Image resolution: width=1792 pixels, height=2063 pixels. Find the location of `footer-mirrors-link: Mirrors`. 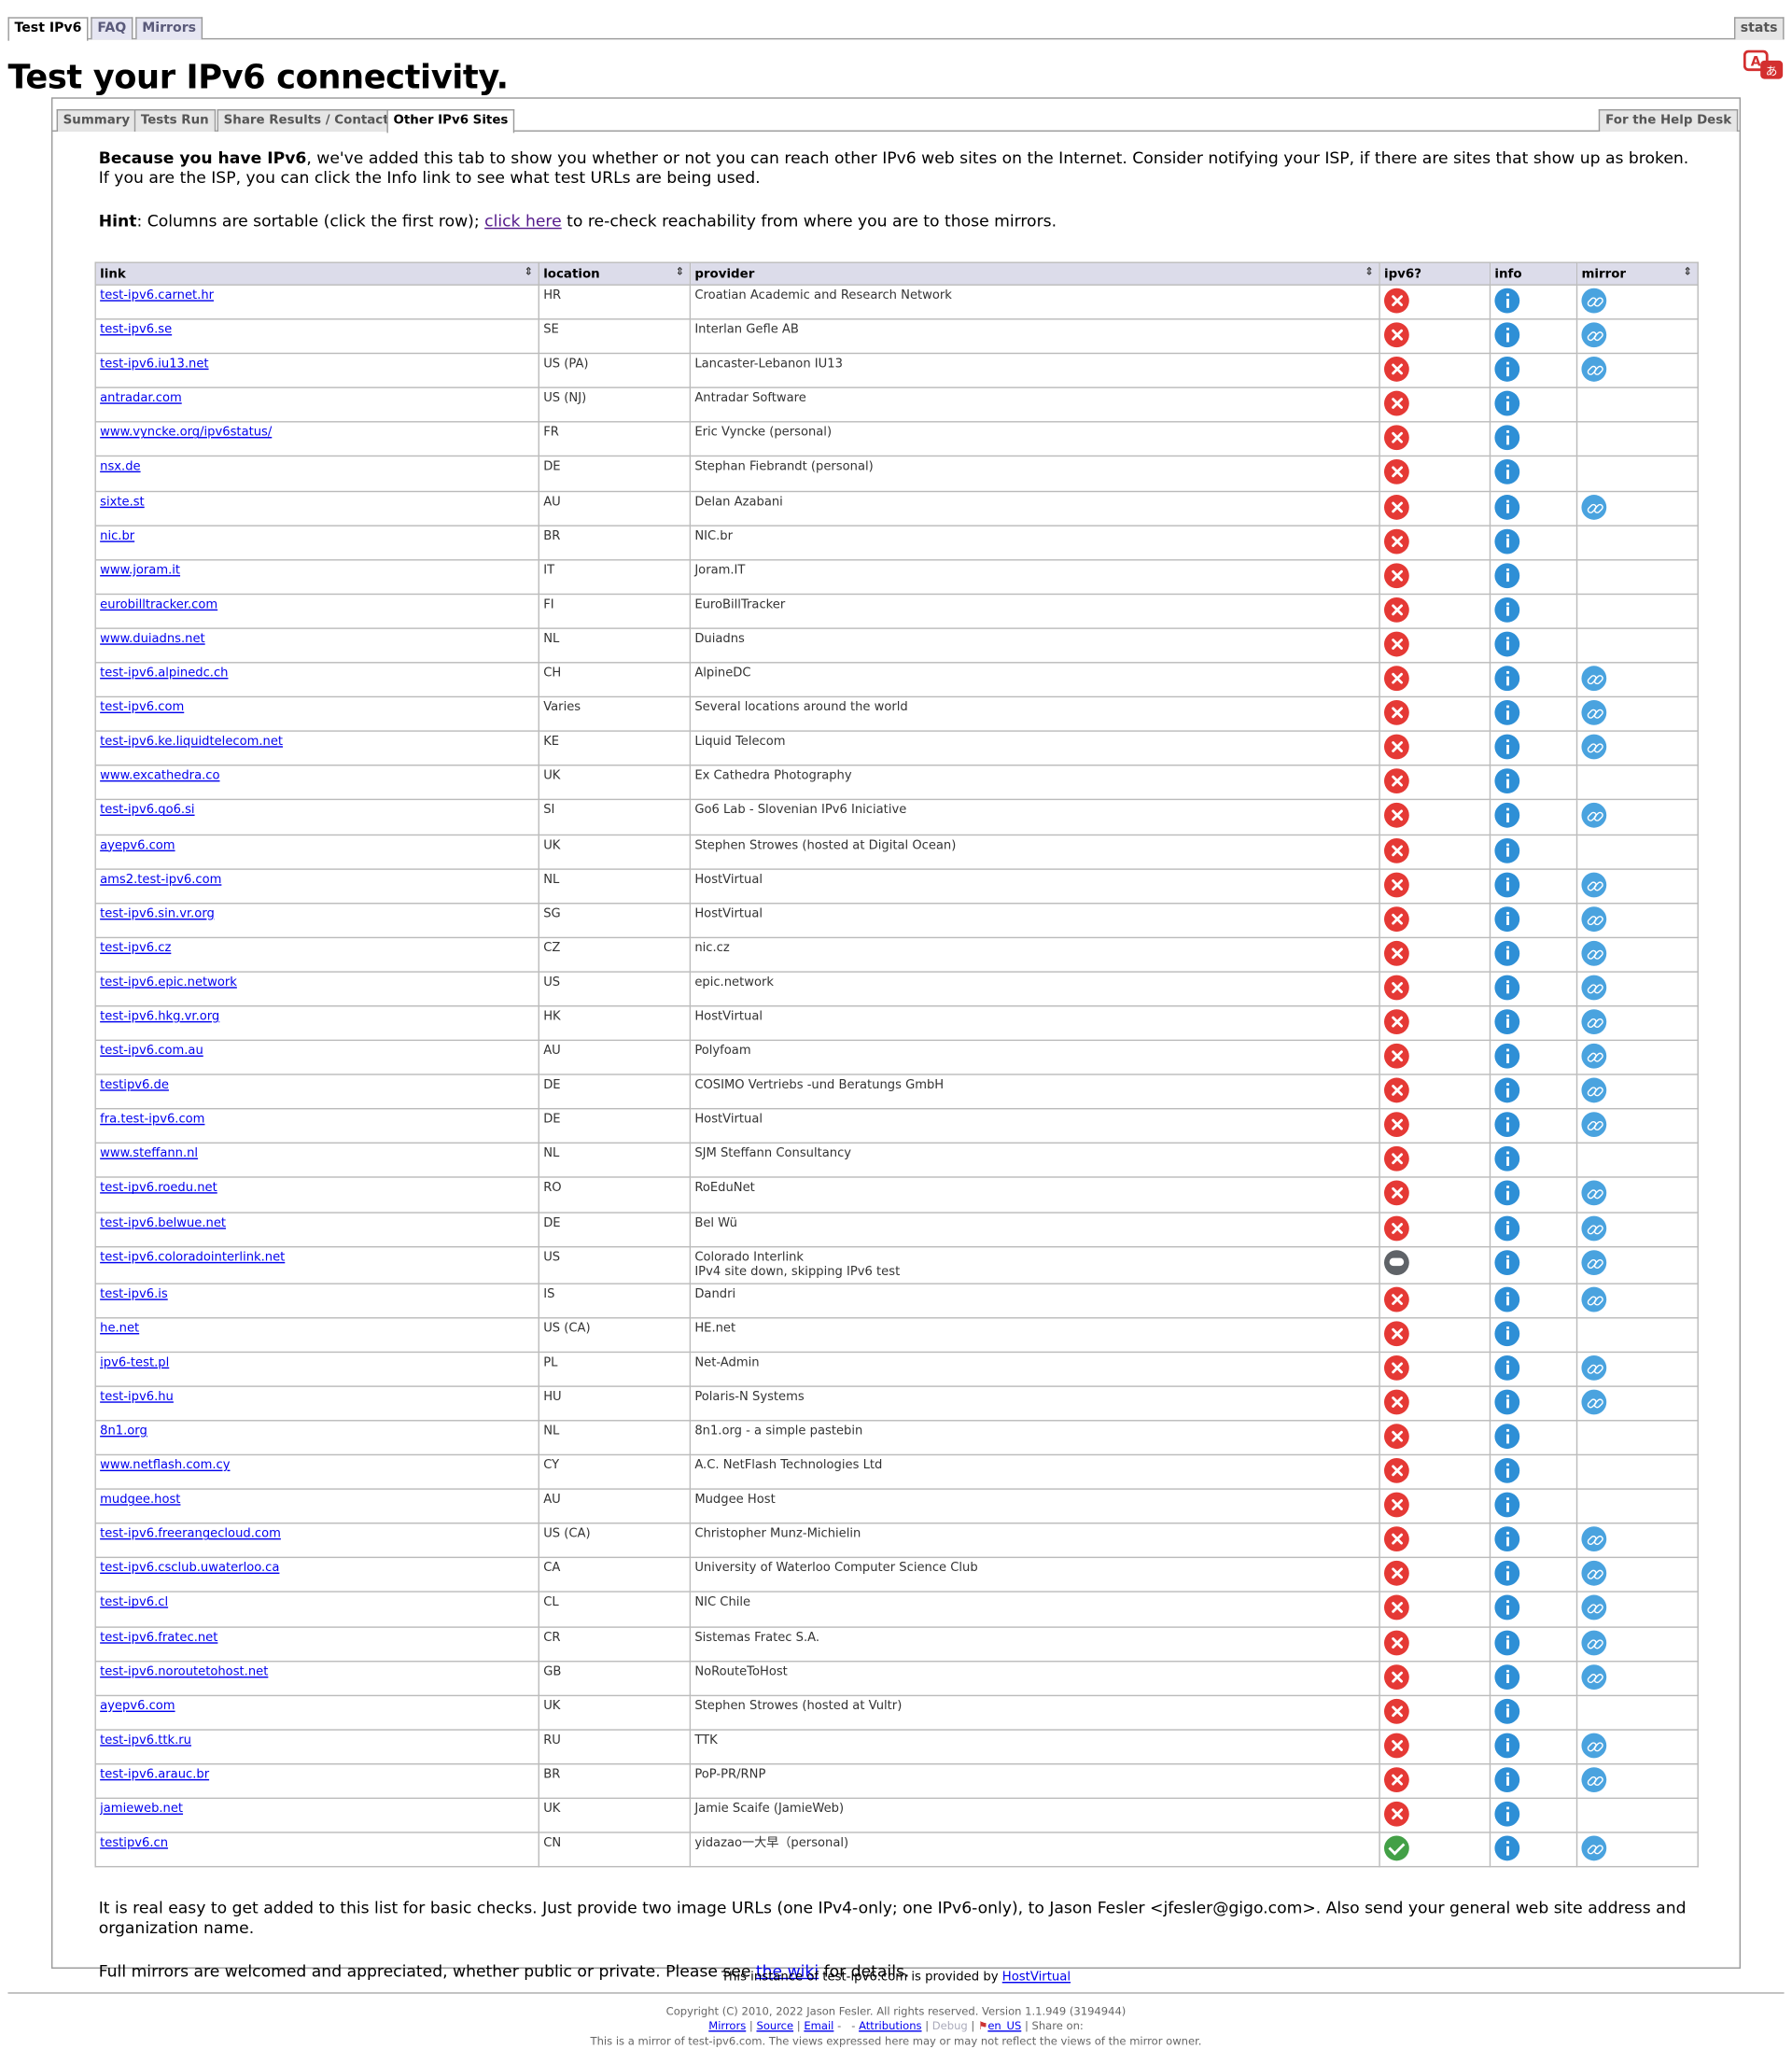

footer-mirrors-link: Mirrors is located at coordinates (727, 2025).